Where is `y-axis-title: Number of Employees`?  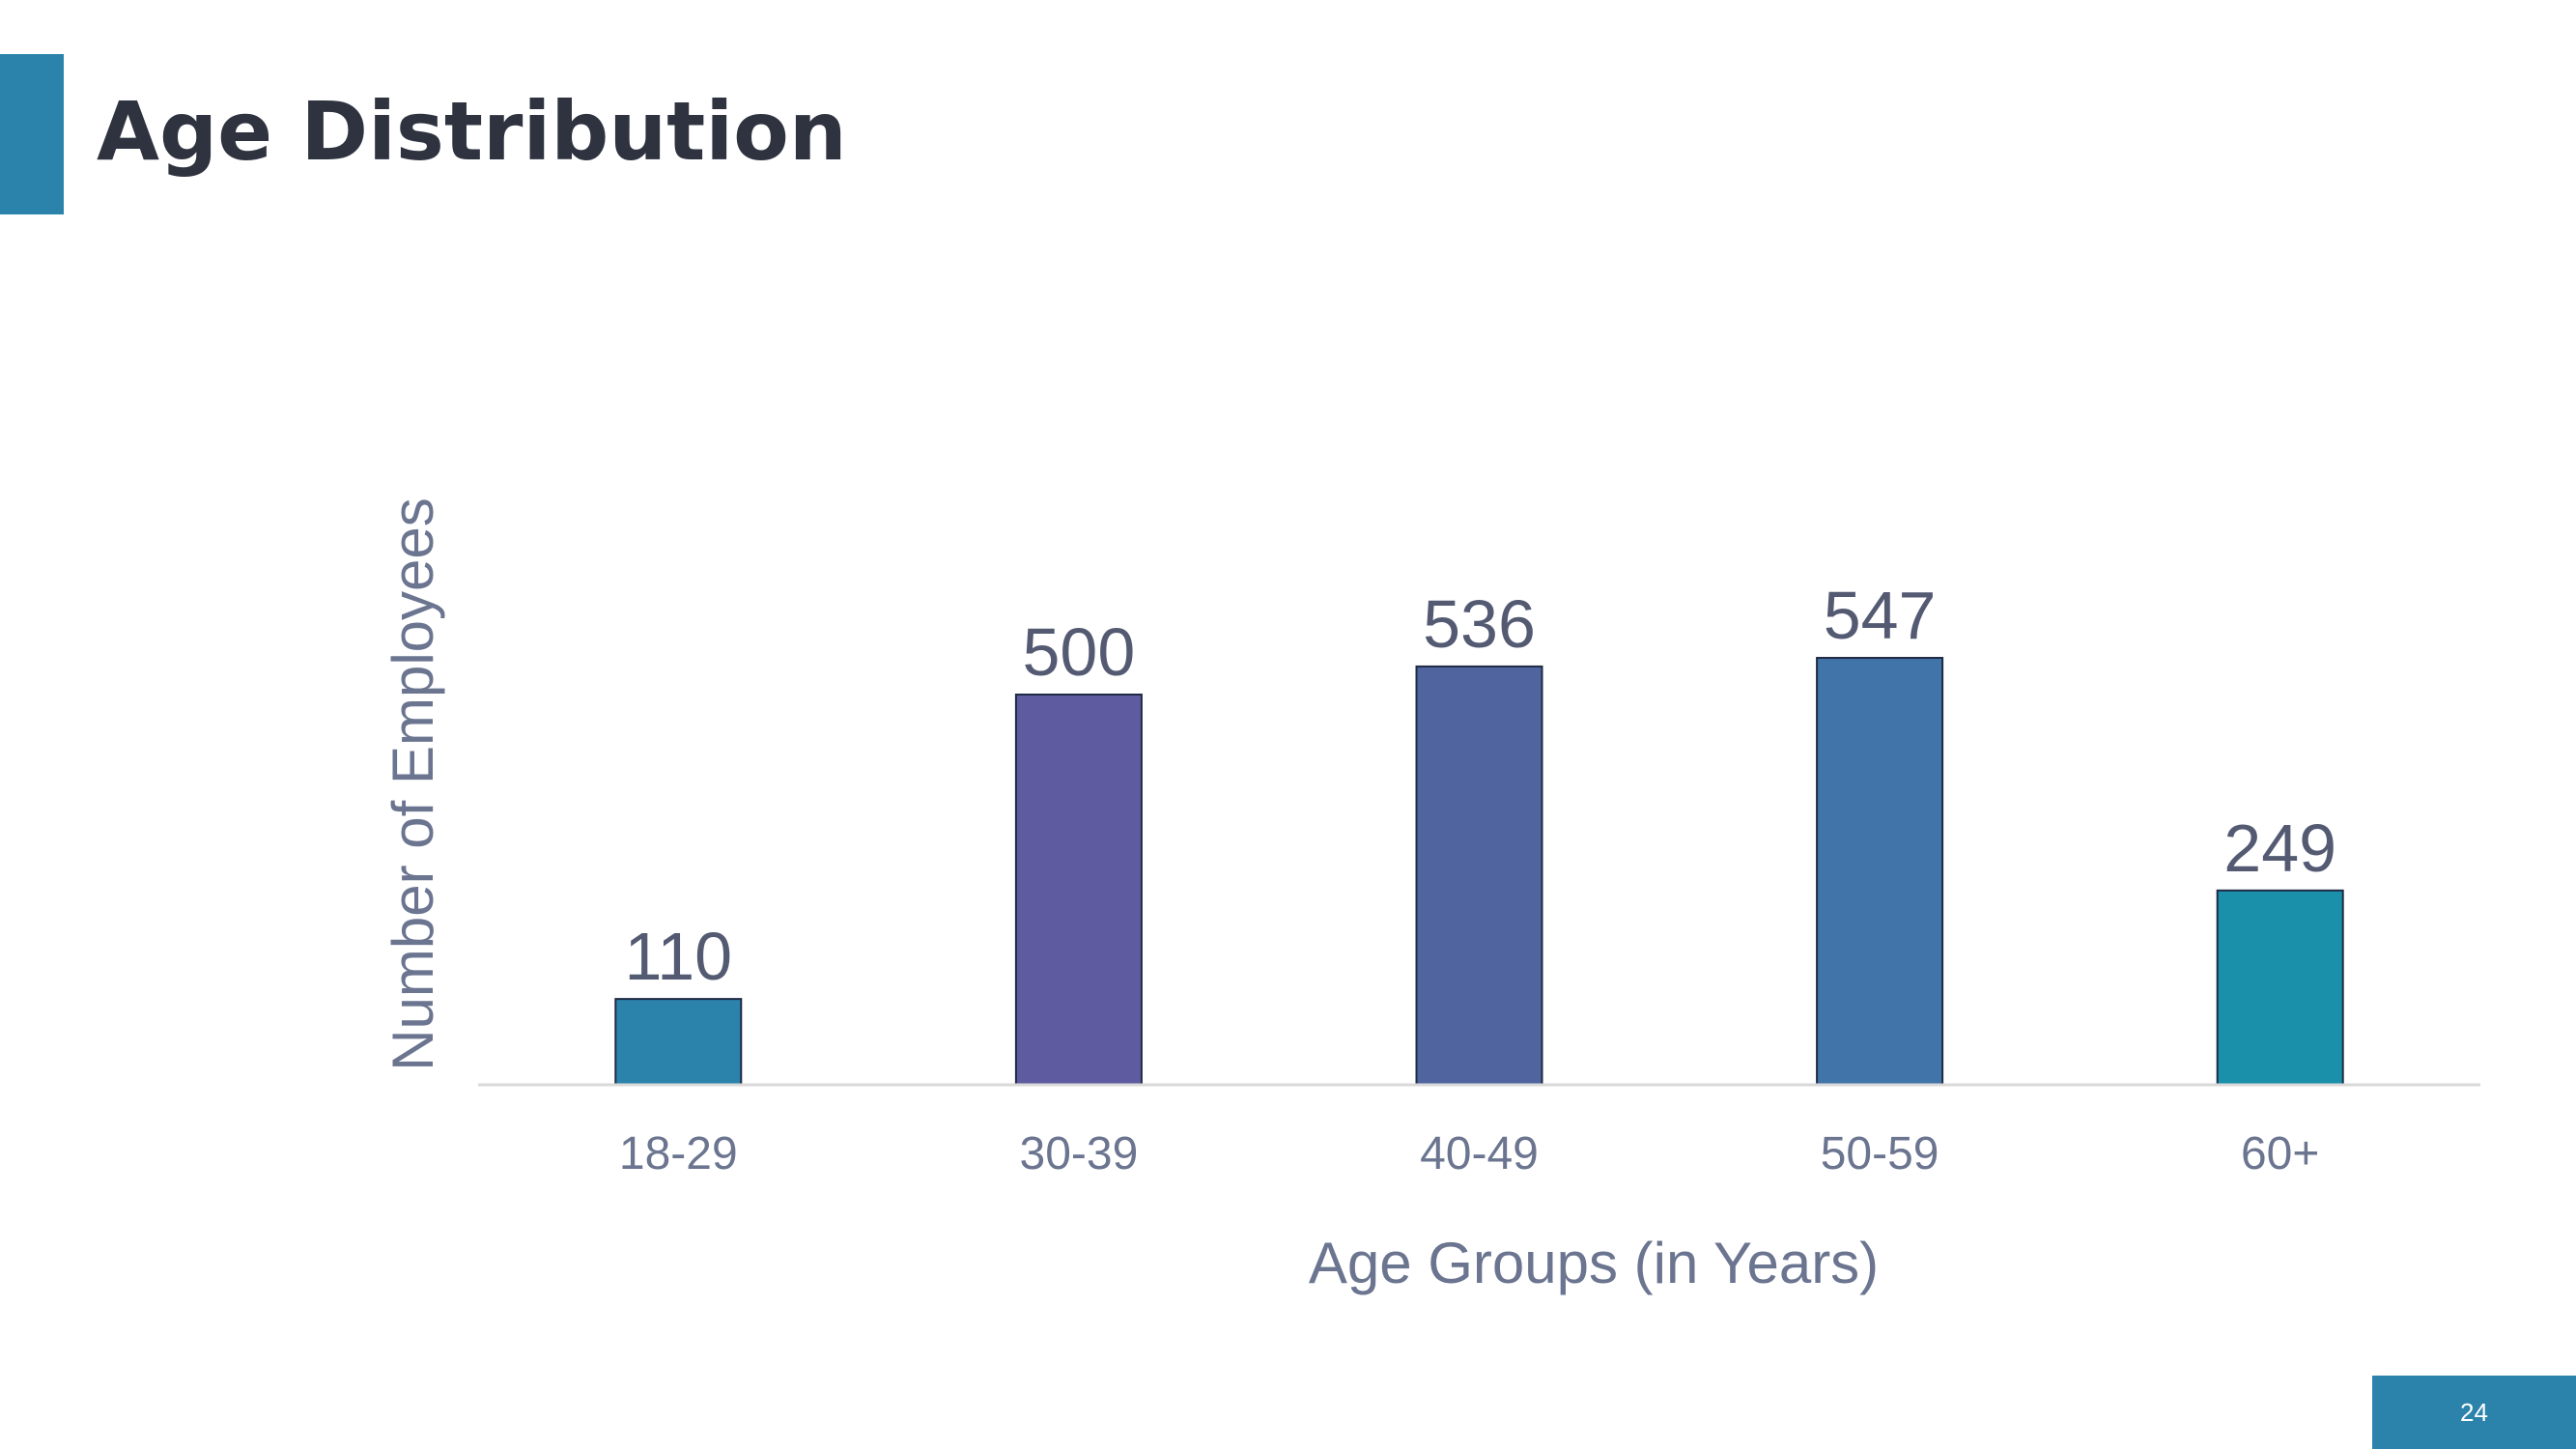 y-axis-title: Number of Employees is located at coordinates (413, 784).